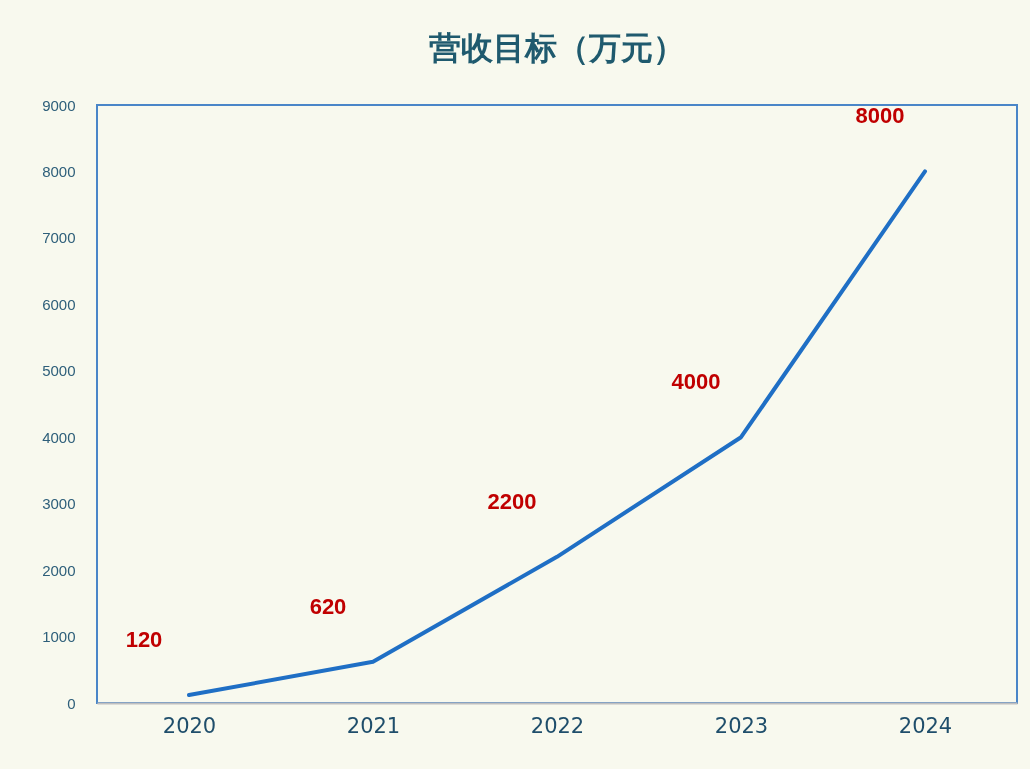 Image resolution: width=1030 pixels, height=769 pixels. I want to click on y-tick-label: 3000, so click(59, 504).